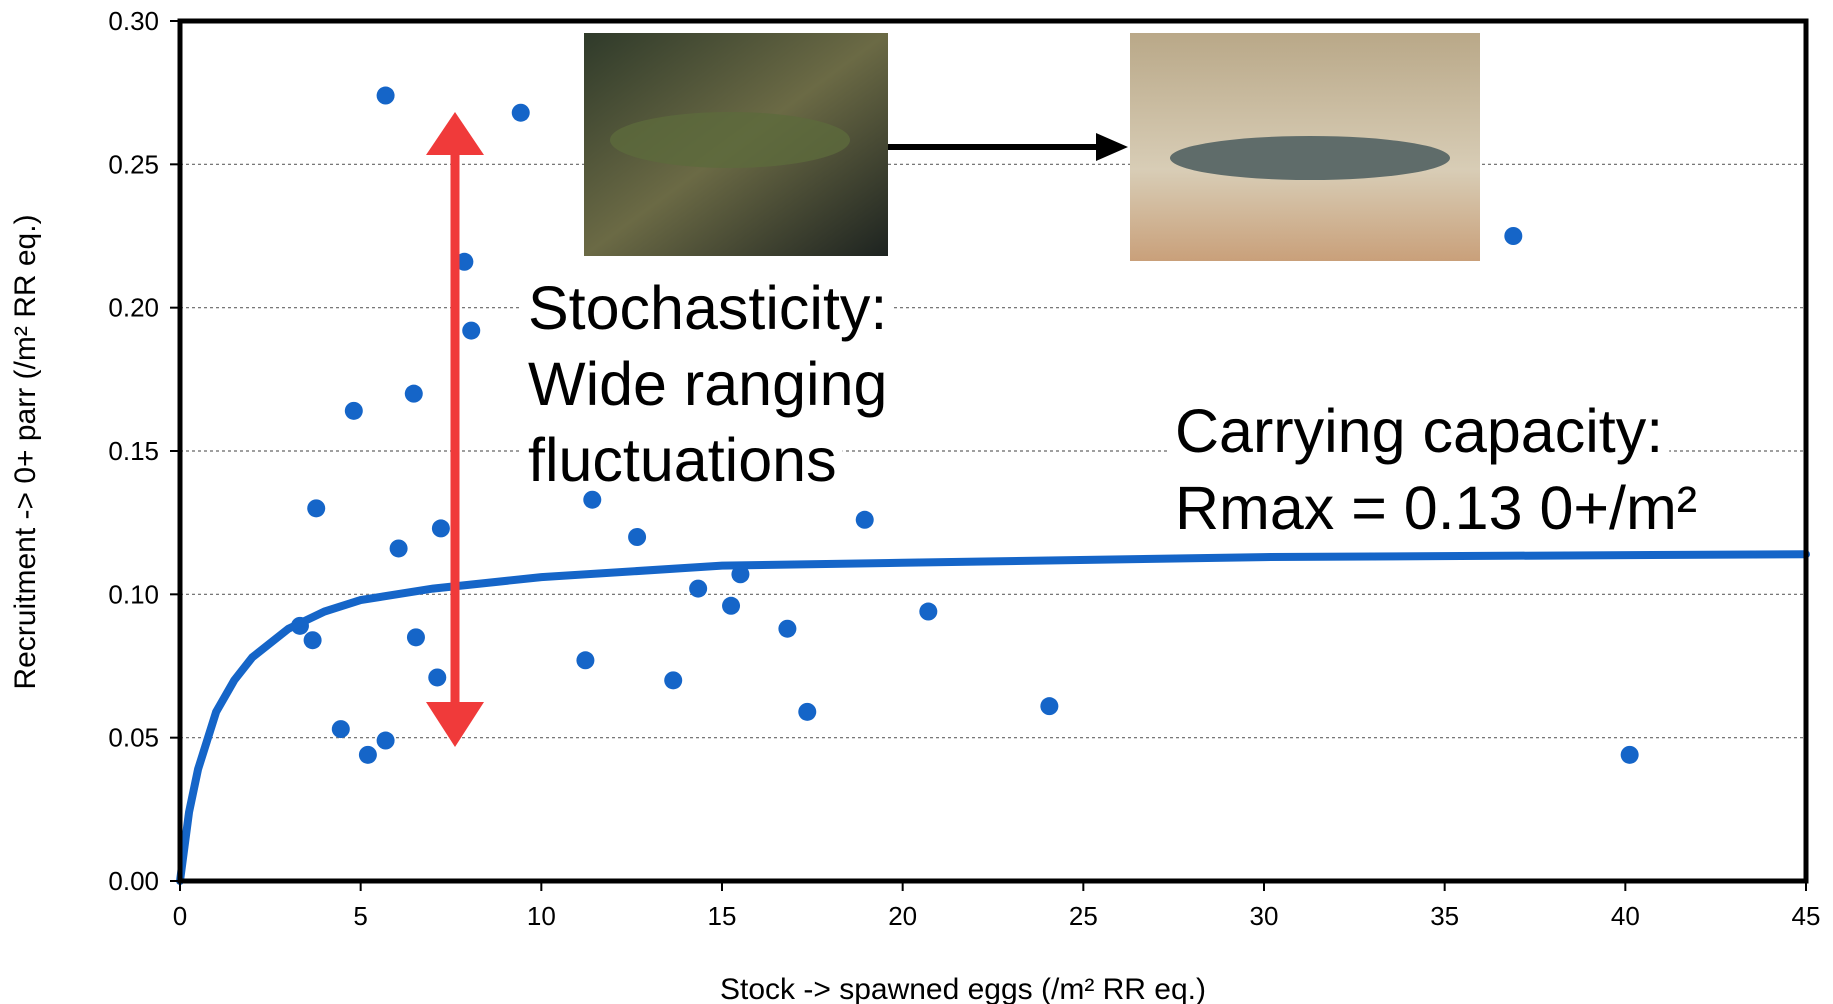 The width and height of the screenshot is (1833, 1004). Describe the element at coordinates (902, 916) in the screenshot. I see `x-tick-label: 20` at that location.